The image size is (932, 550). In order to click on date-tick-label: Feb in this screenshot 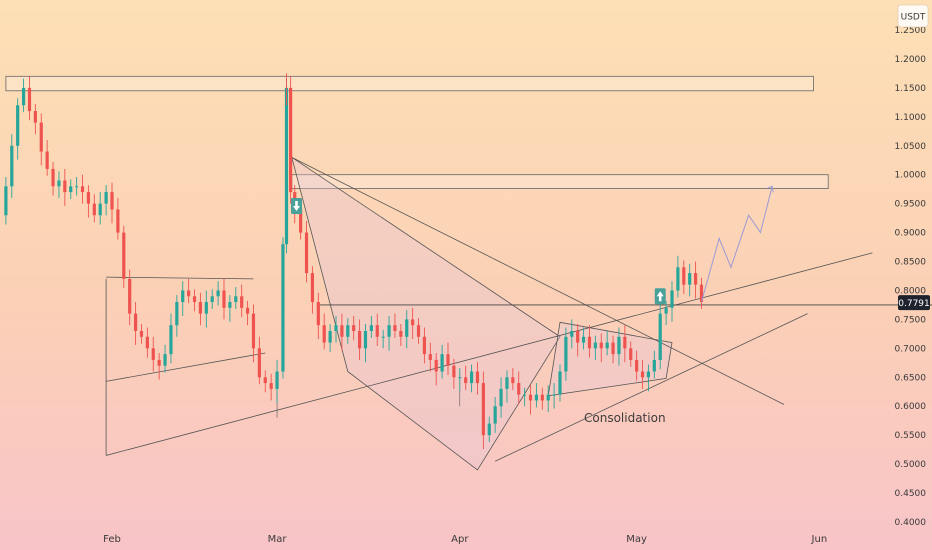, I will do `click(112, 539)`.